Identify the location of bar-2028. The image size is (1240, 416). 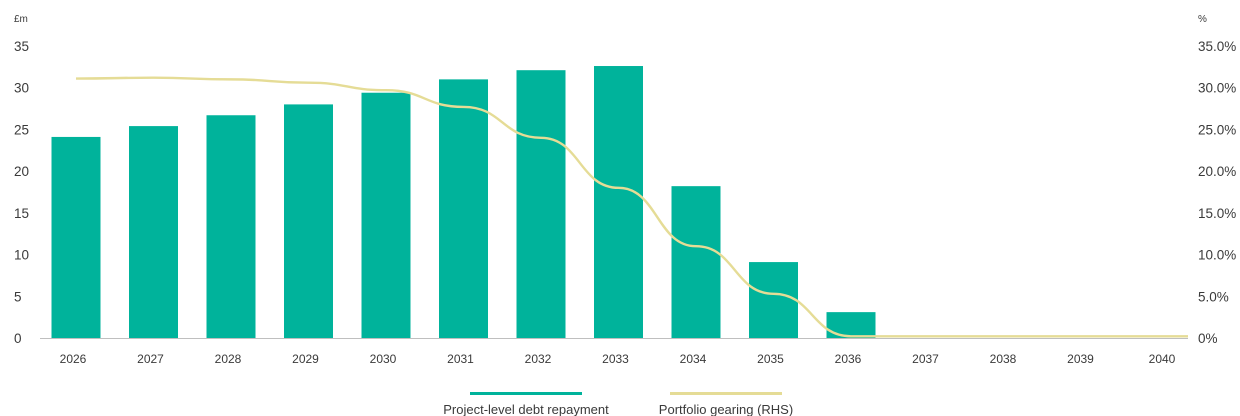
(231, 226).